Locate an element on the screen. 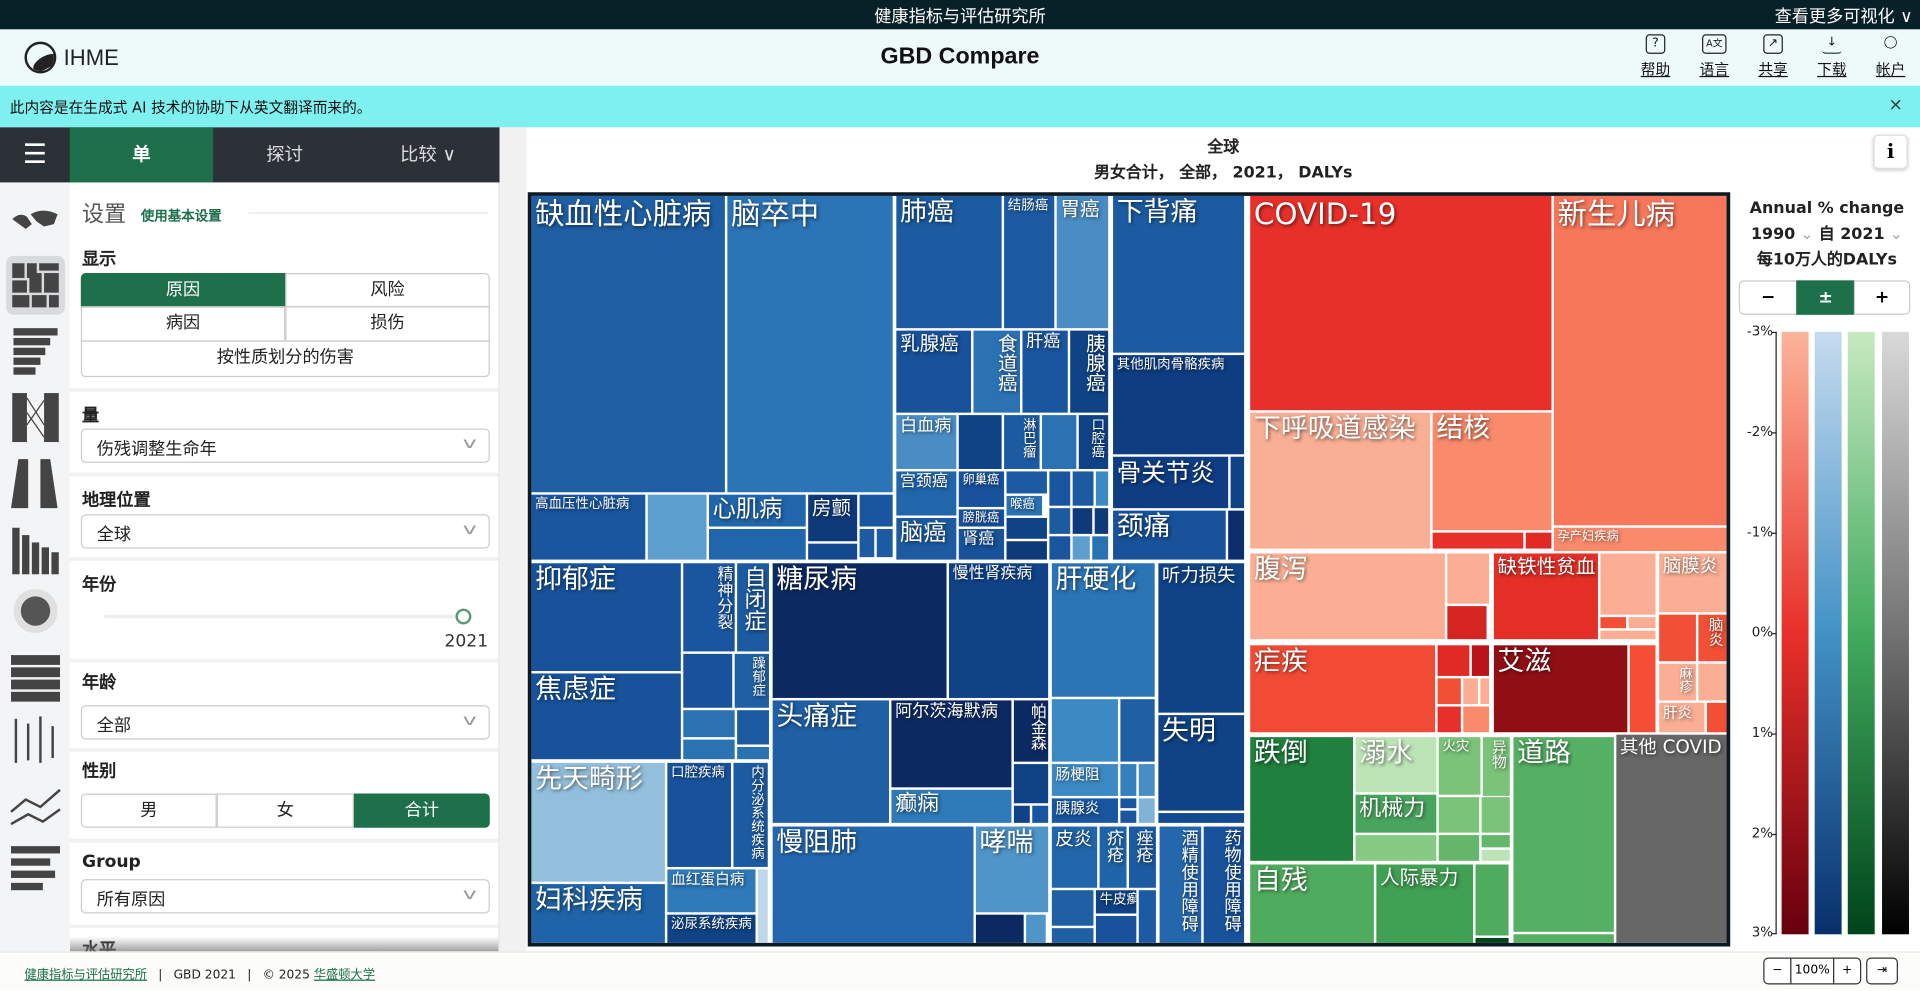 This screenshot has height=991, width=1920. treemap-cell: 食道癌 is located at coordinates (997, 371).